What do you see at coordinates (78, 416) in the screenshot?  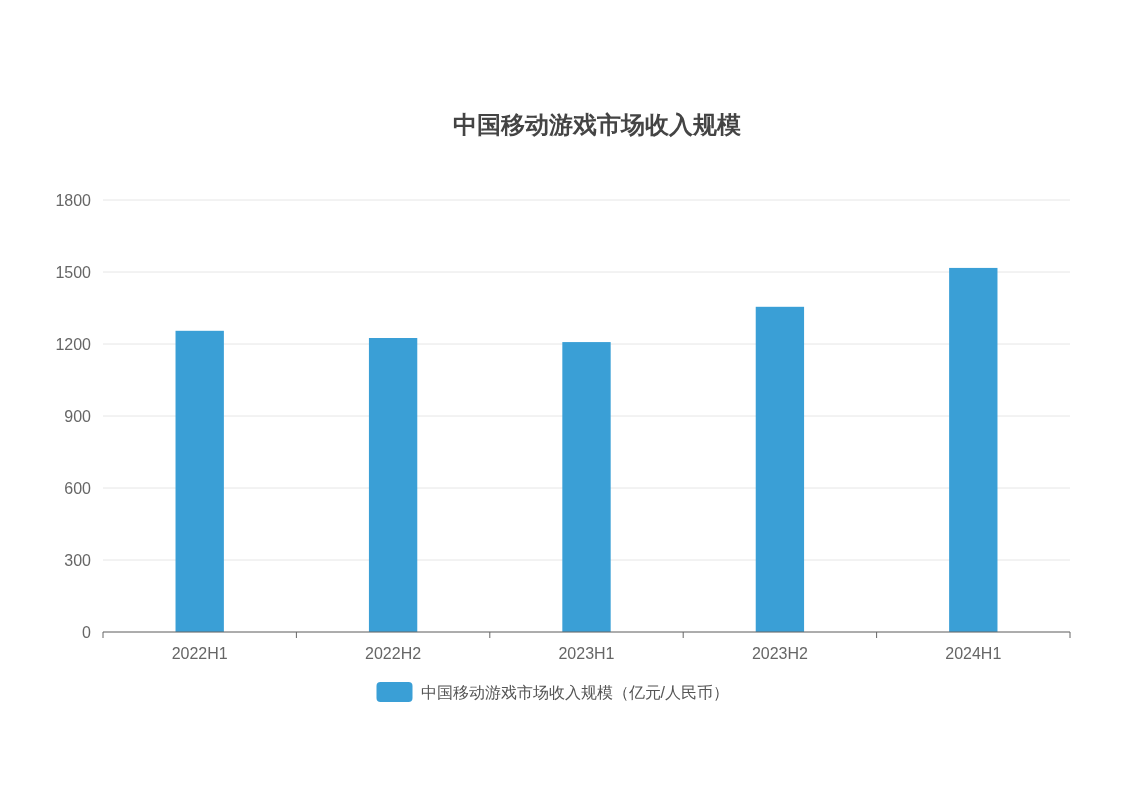 I see `y-tick-label: 900` at bounding box center [78, 416].